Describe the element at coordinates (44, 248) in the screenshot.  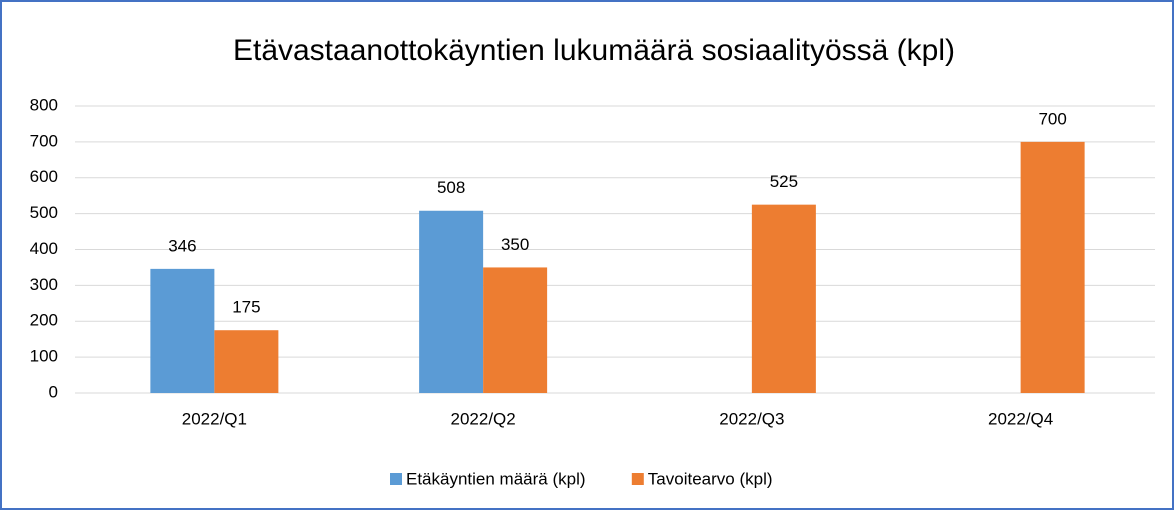
I see `y-tick-label: 400` at that location.